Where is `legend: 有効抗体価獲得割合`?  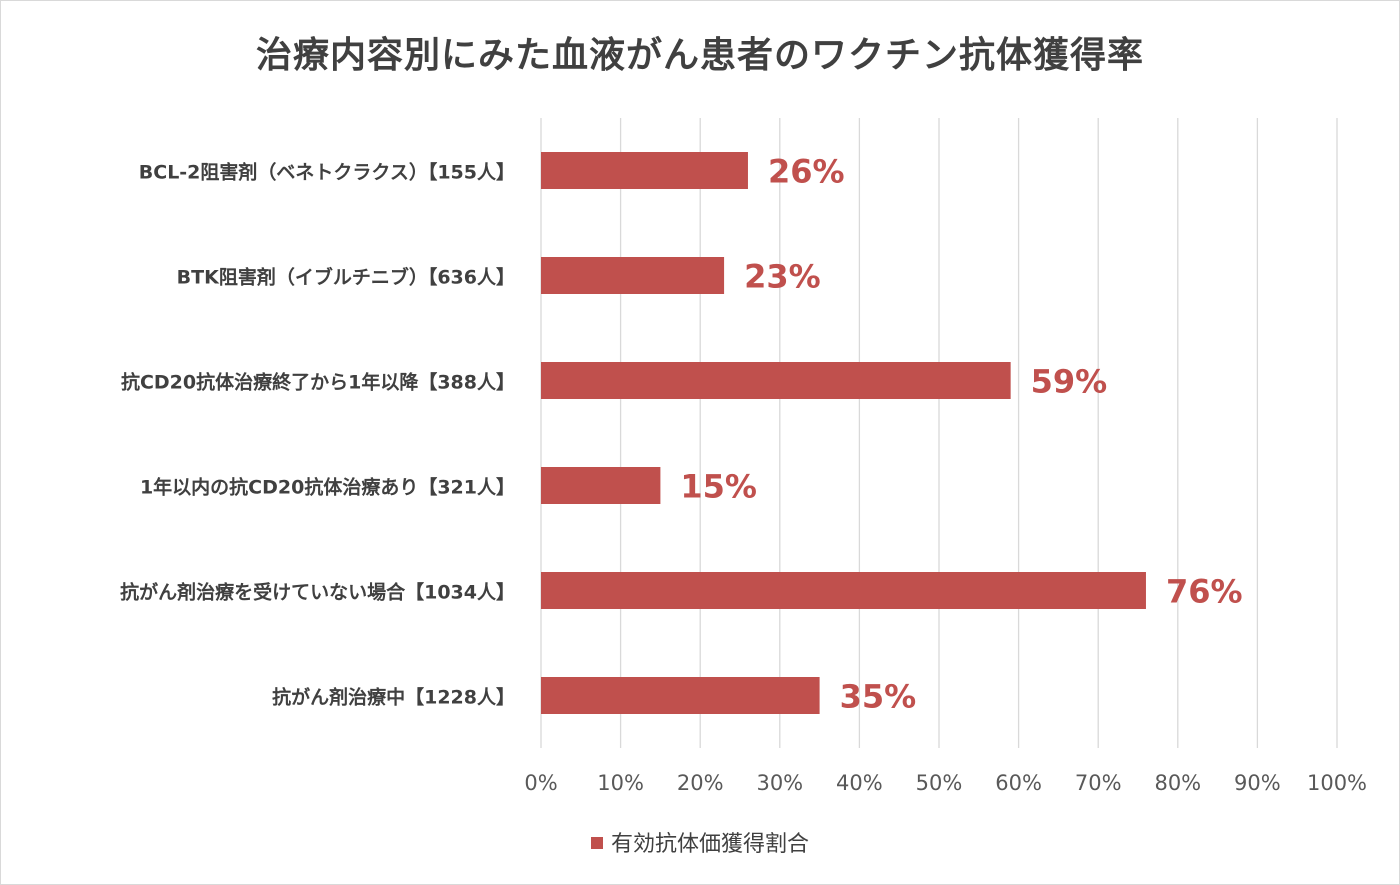
legend: 有効抗体価獲得割合 is located at coordinates (700, 842).